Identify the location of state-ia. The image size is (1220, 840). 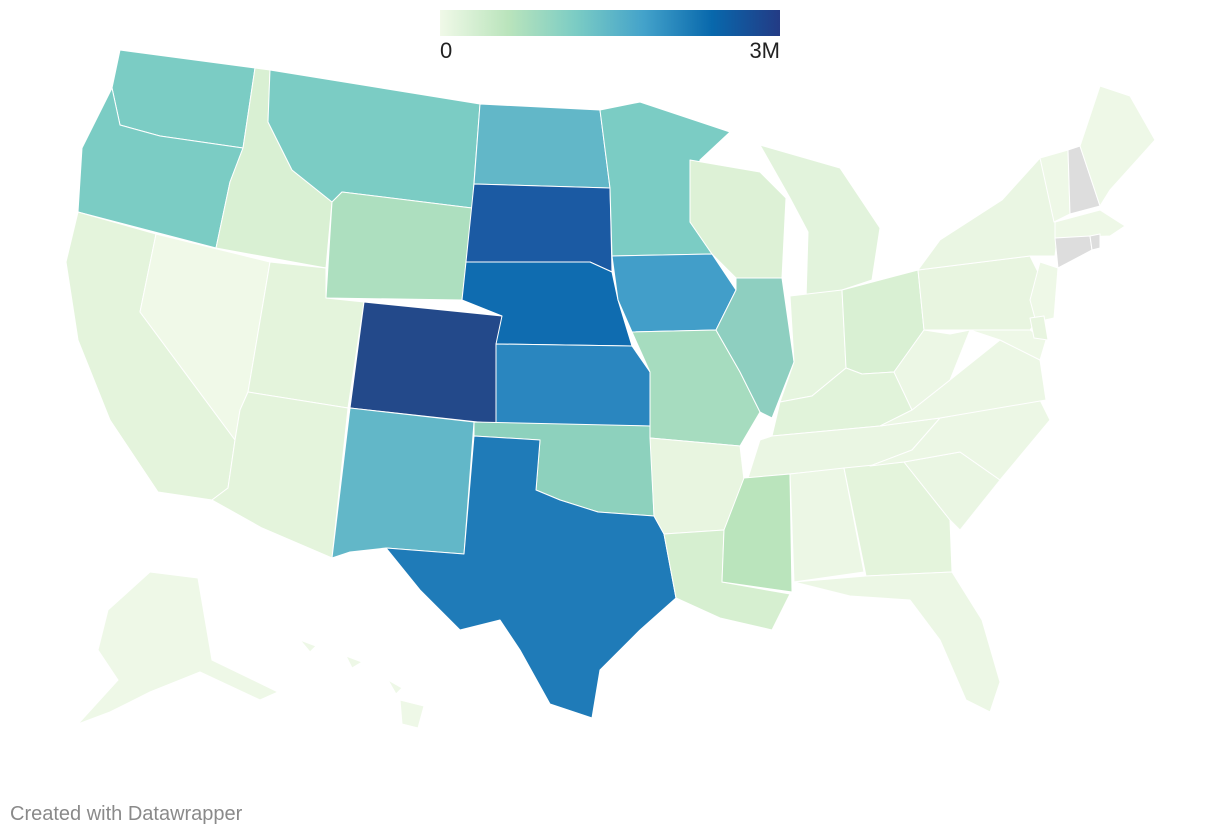
(674, 293).